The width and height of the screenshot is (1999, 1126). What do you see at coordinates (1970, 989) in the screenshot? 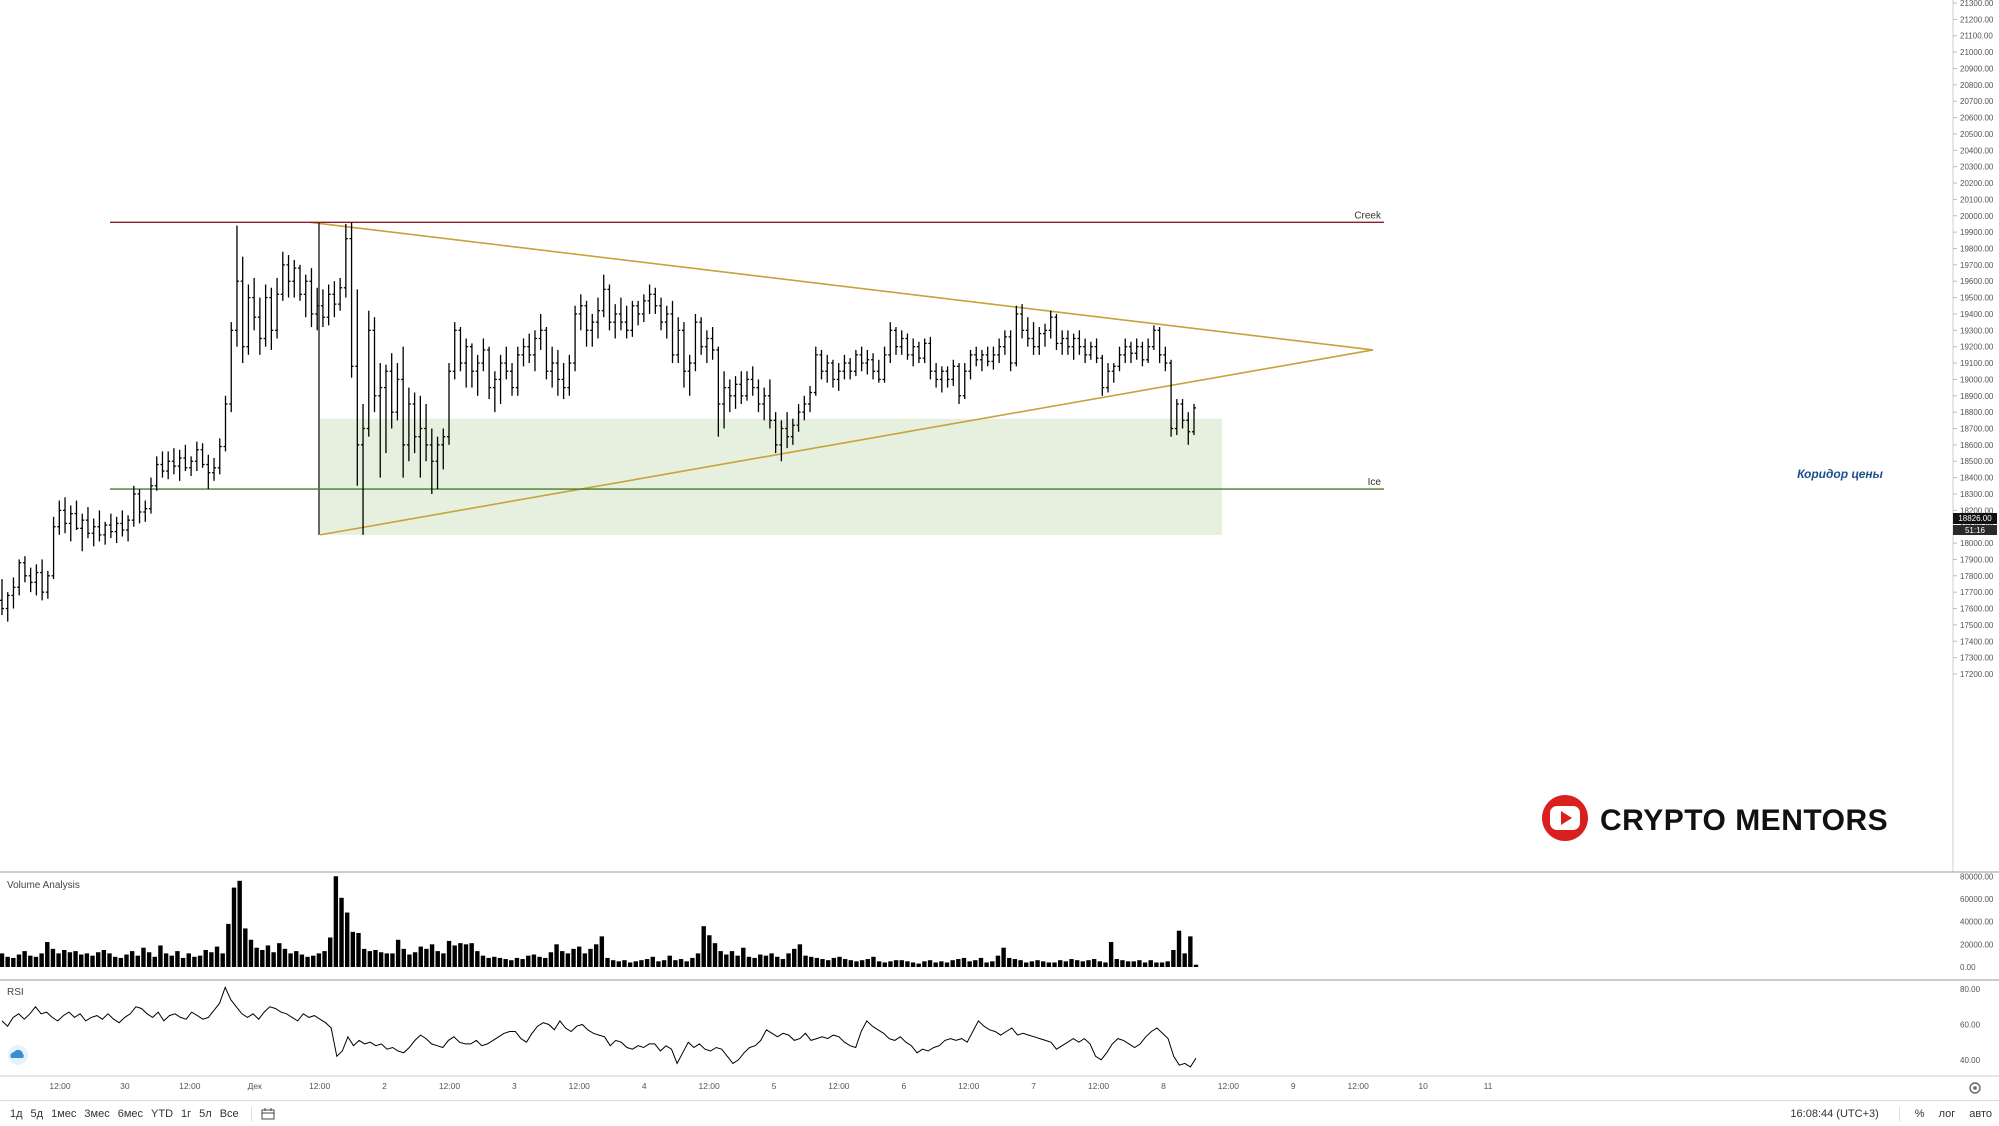
I see `rsi-tick-label: 80.00` at bounding box center [1970, 989].